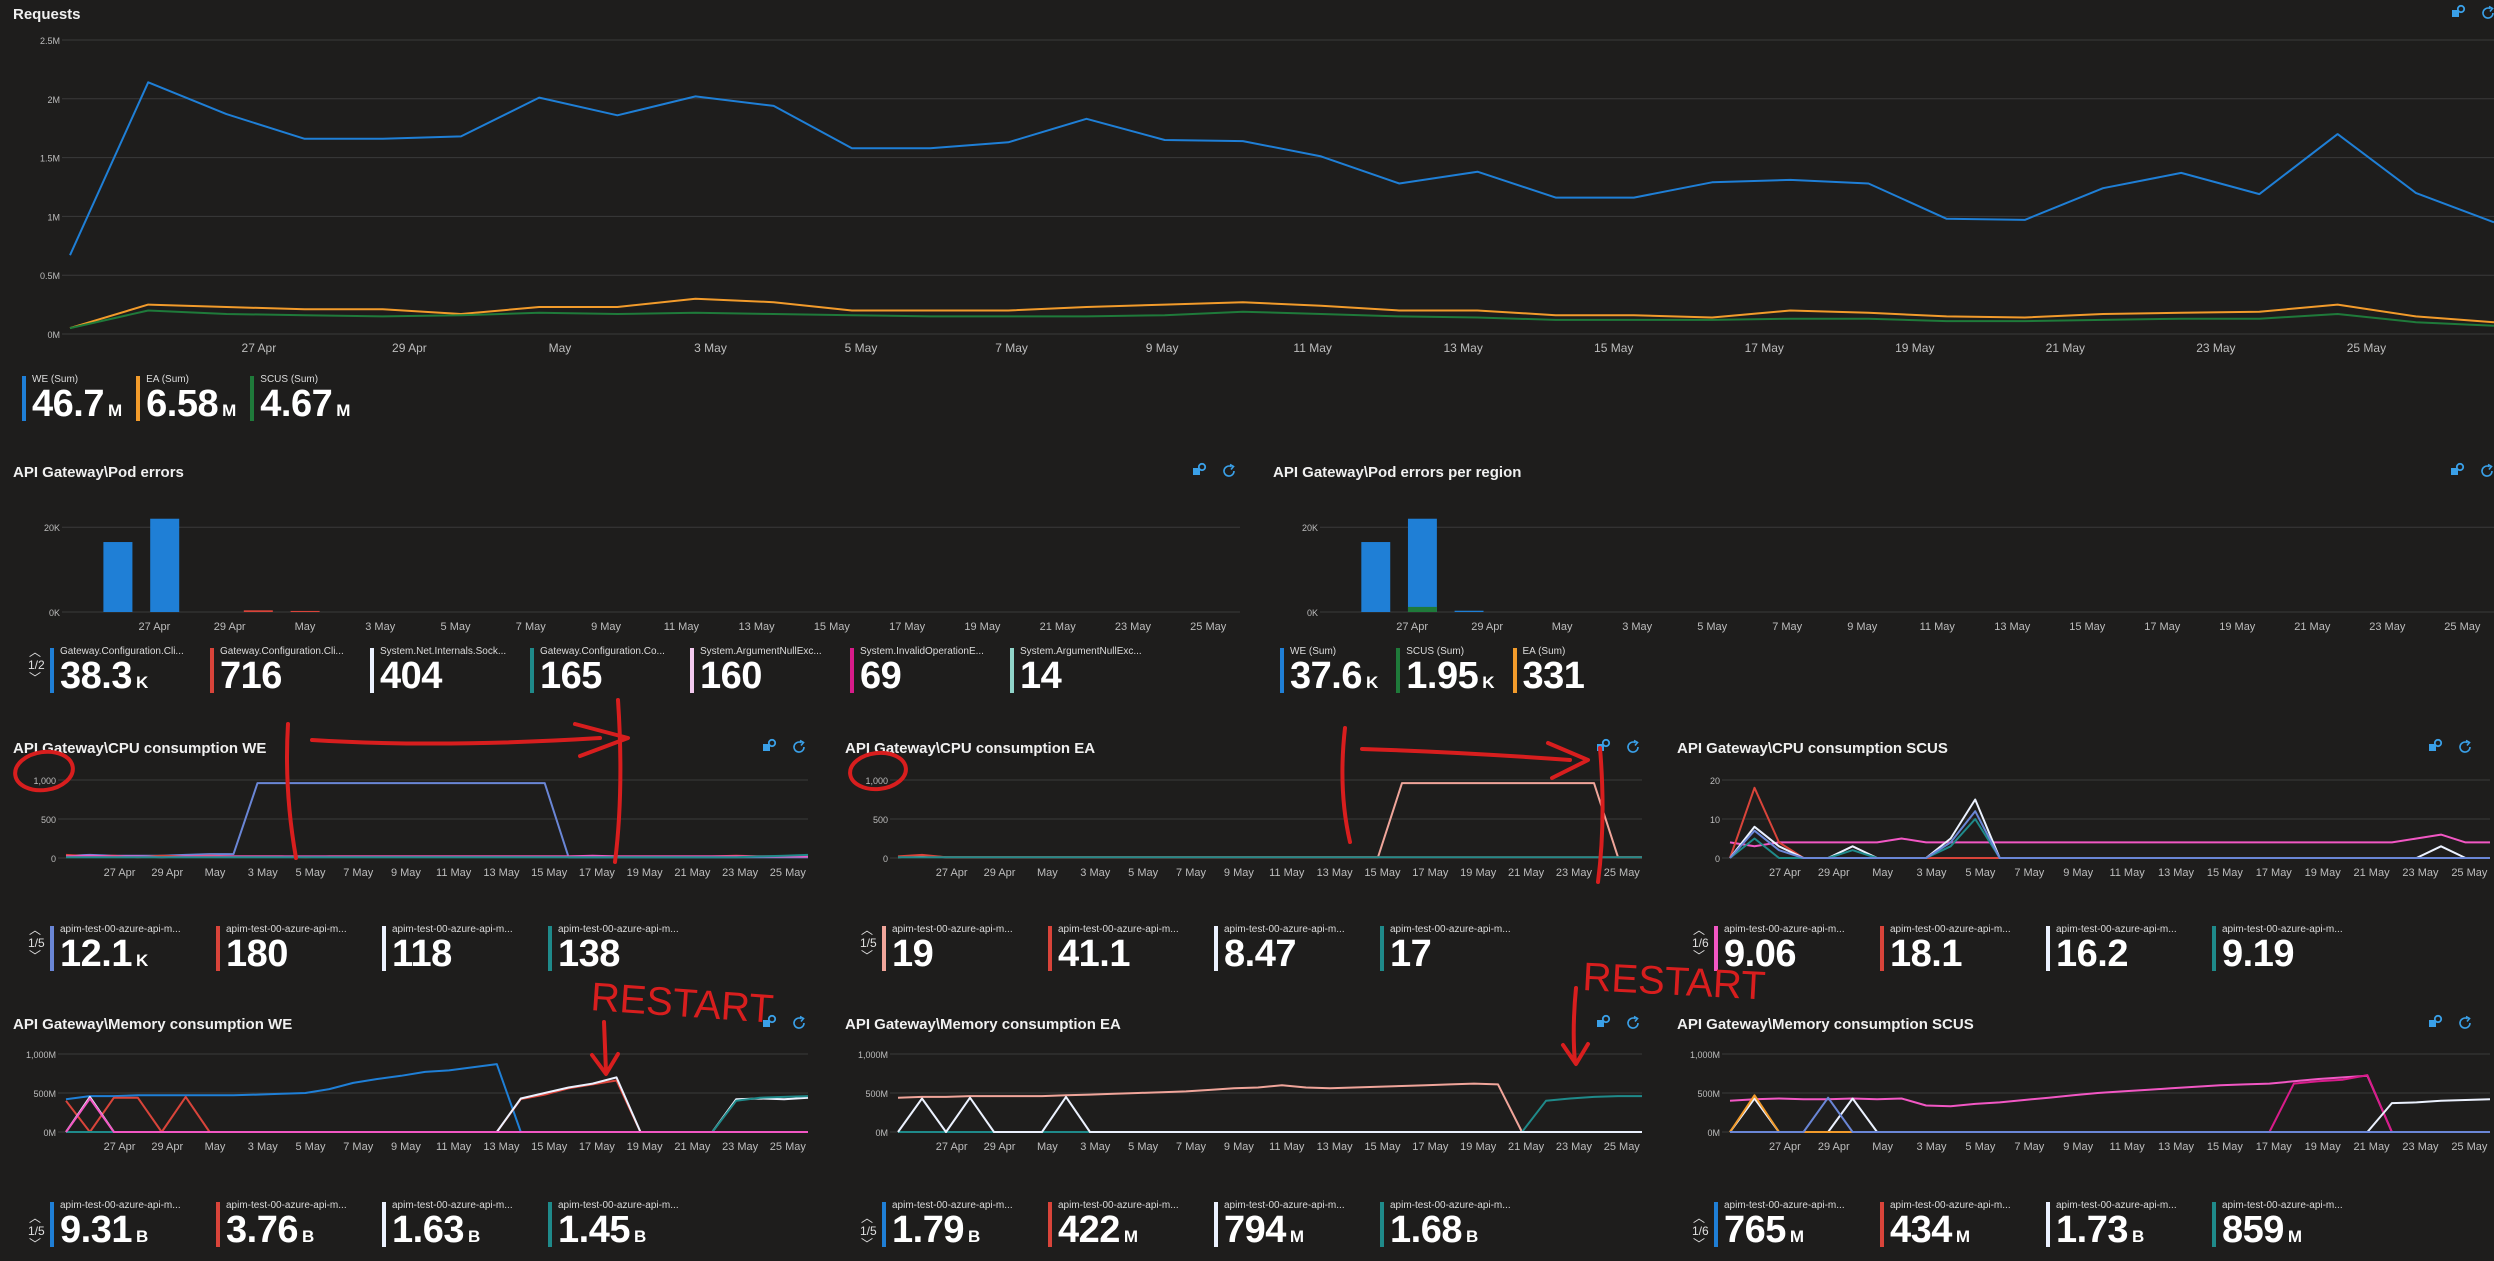 The height and width of the screenshot is (1261, 2494). I want to click on legend-item: Gateway.Configuration.Cli... 38.3 K, so click(122, 669).